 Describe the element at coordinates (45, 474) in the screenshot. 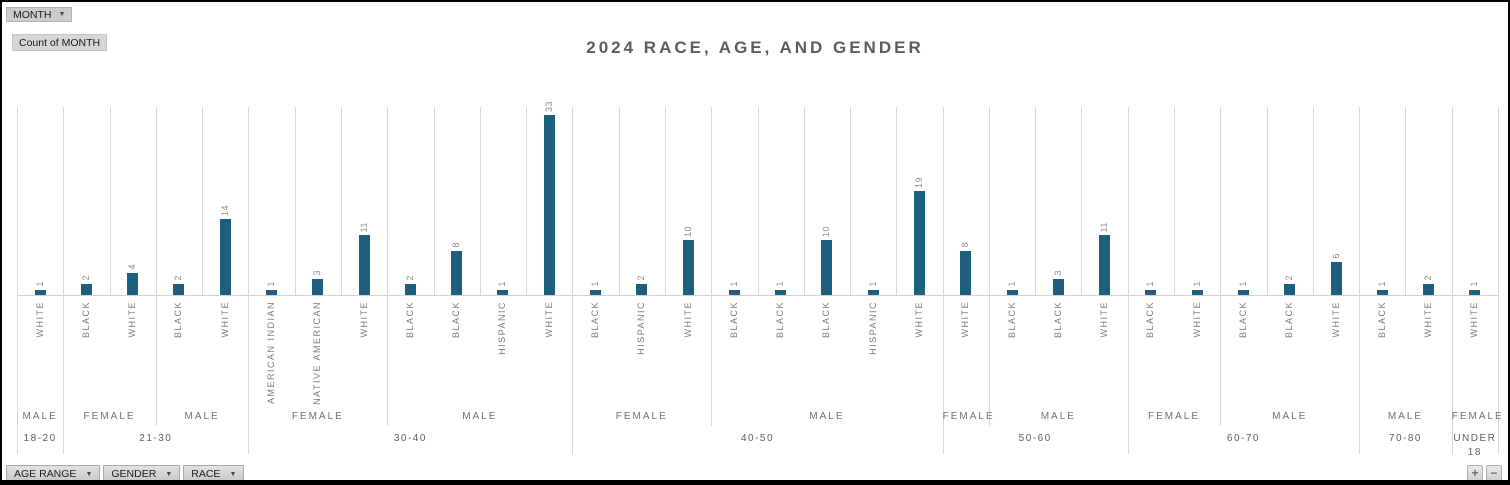

I see `age-range-filter-label: AGE RANGE` at that location.